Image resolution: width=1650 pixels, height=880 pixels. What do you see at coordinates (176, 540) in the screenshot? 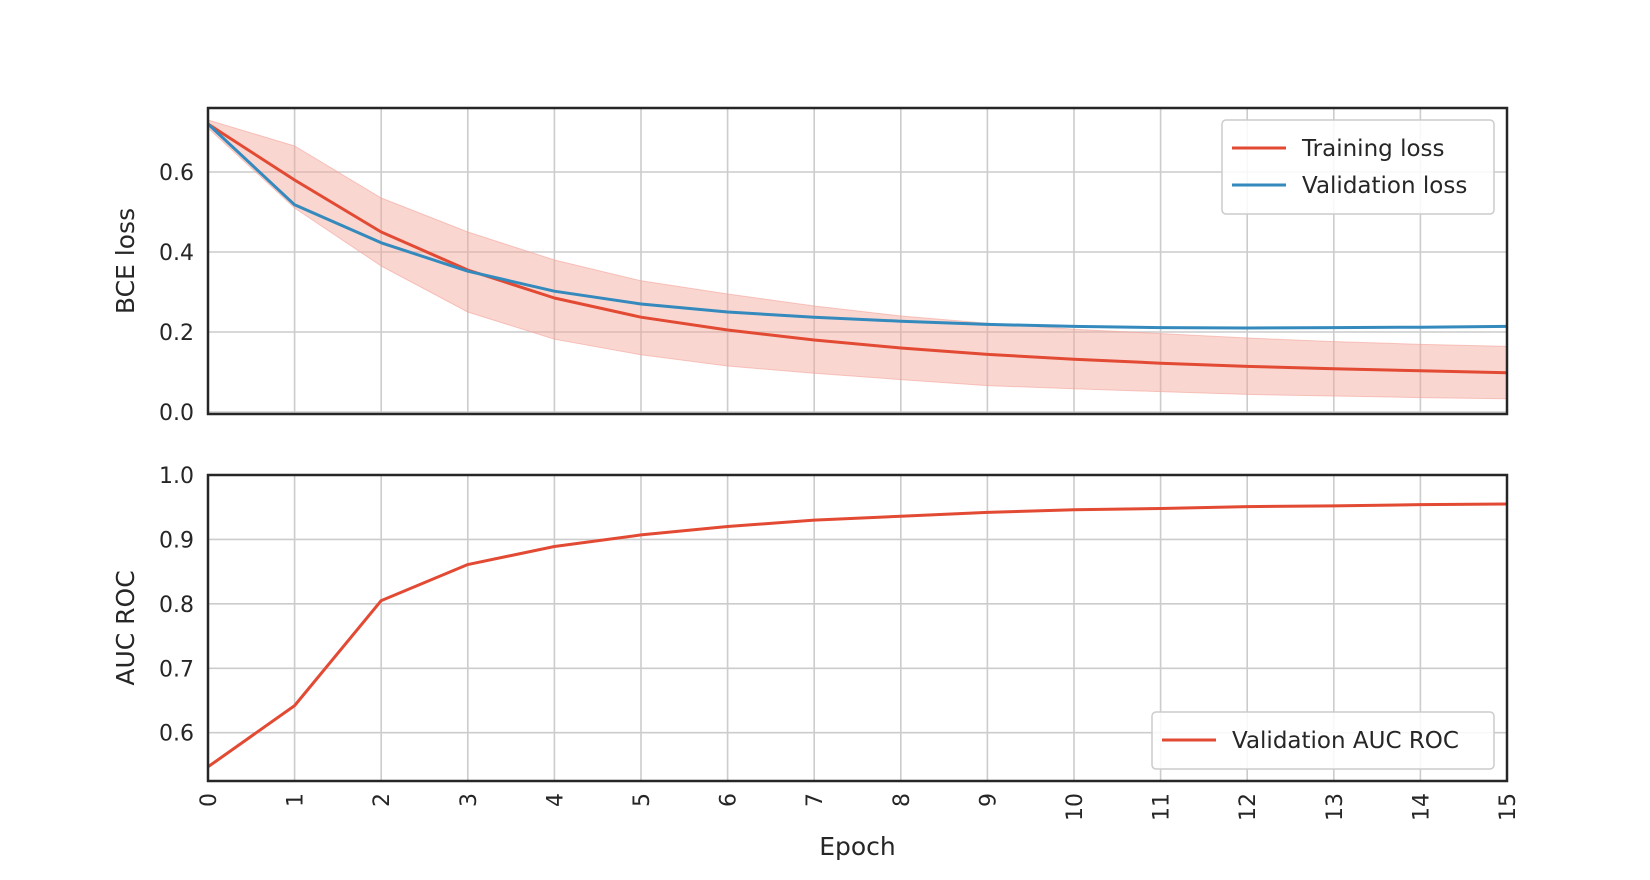
I see `y-tick-label: 0.9` at bounding box center [176, 540].